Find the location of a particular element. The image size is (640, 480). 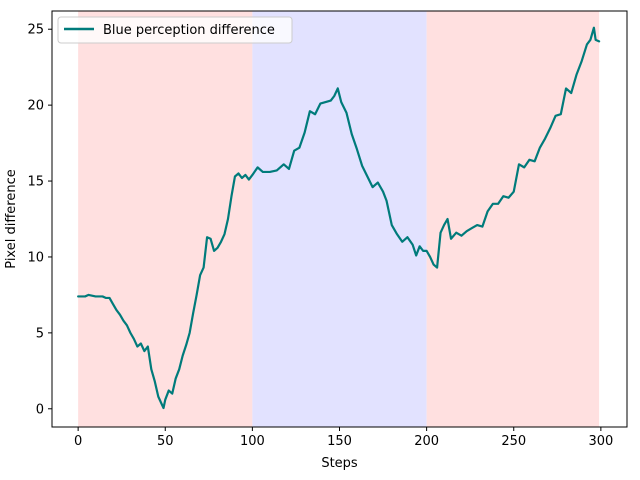

x-tick-label: 0 is located at coordinates (78, 441).